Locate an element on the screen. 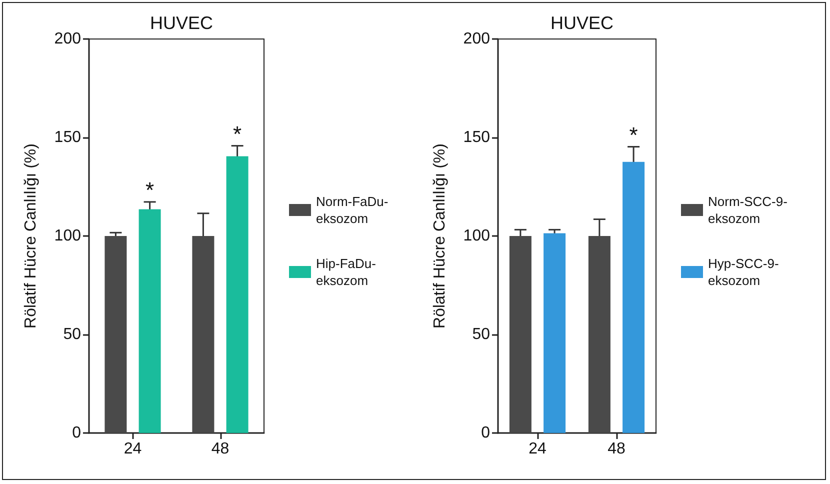 The image size is (830, 484). legend-label: Norm-FaDu-eksozom is located at coordinates (352, 210).